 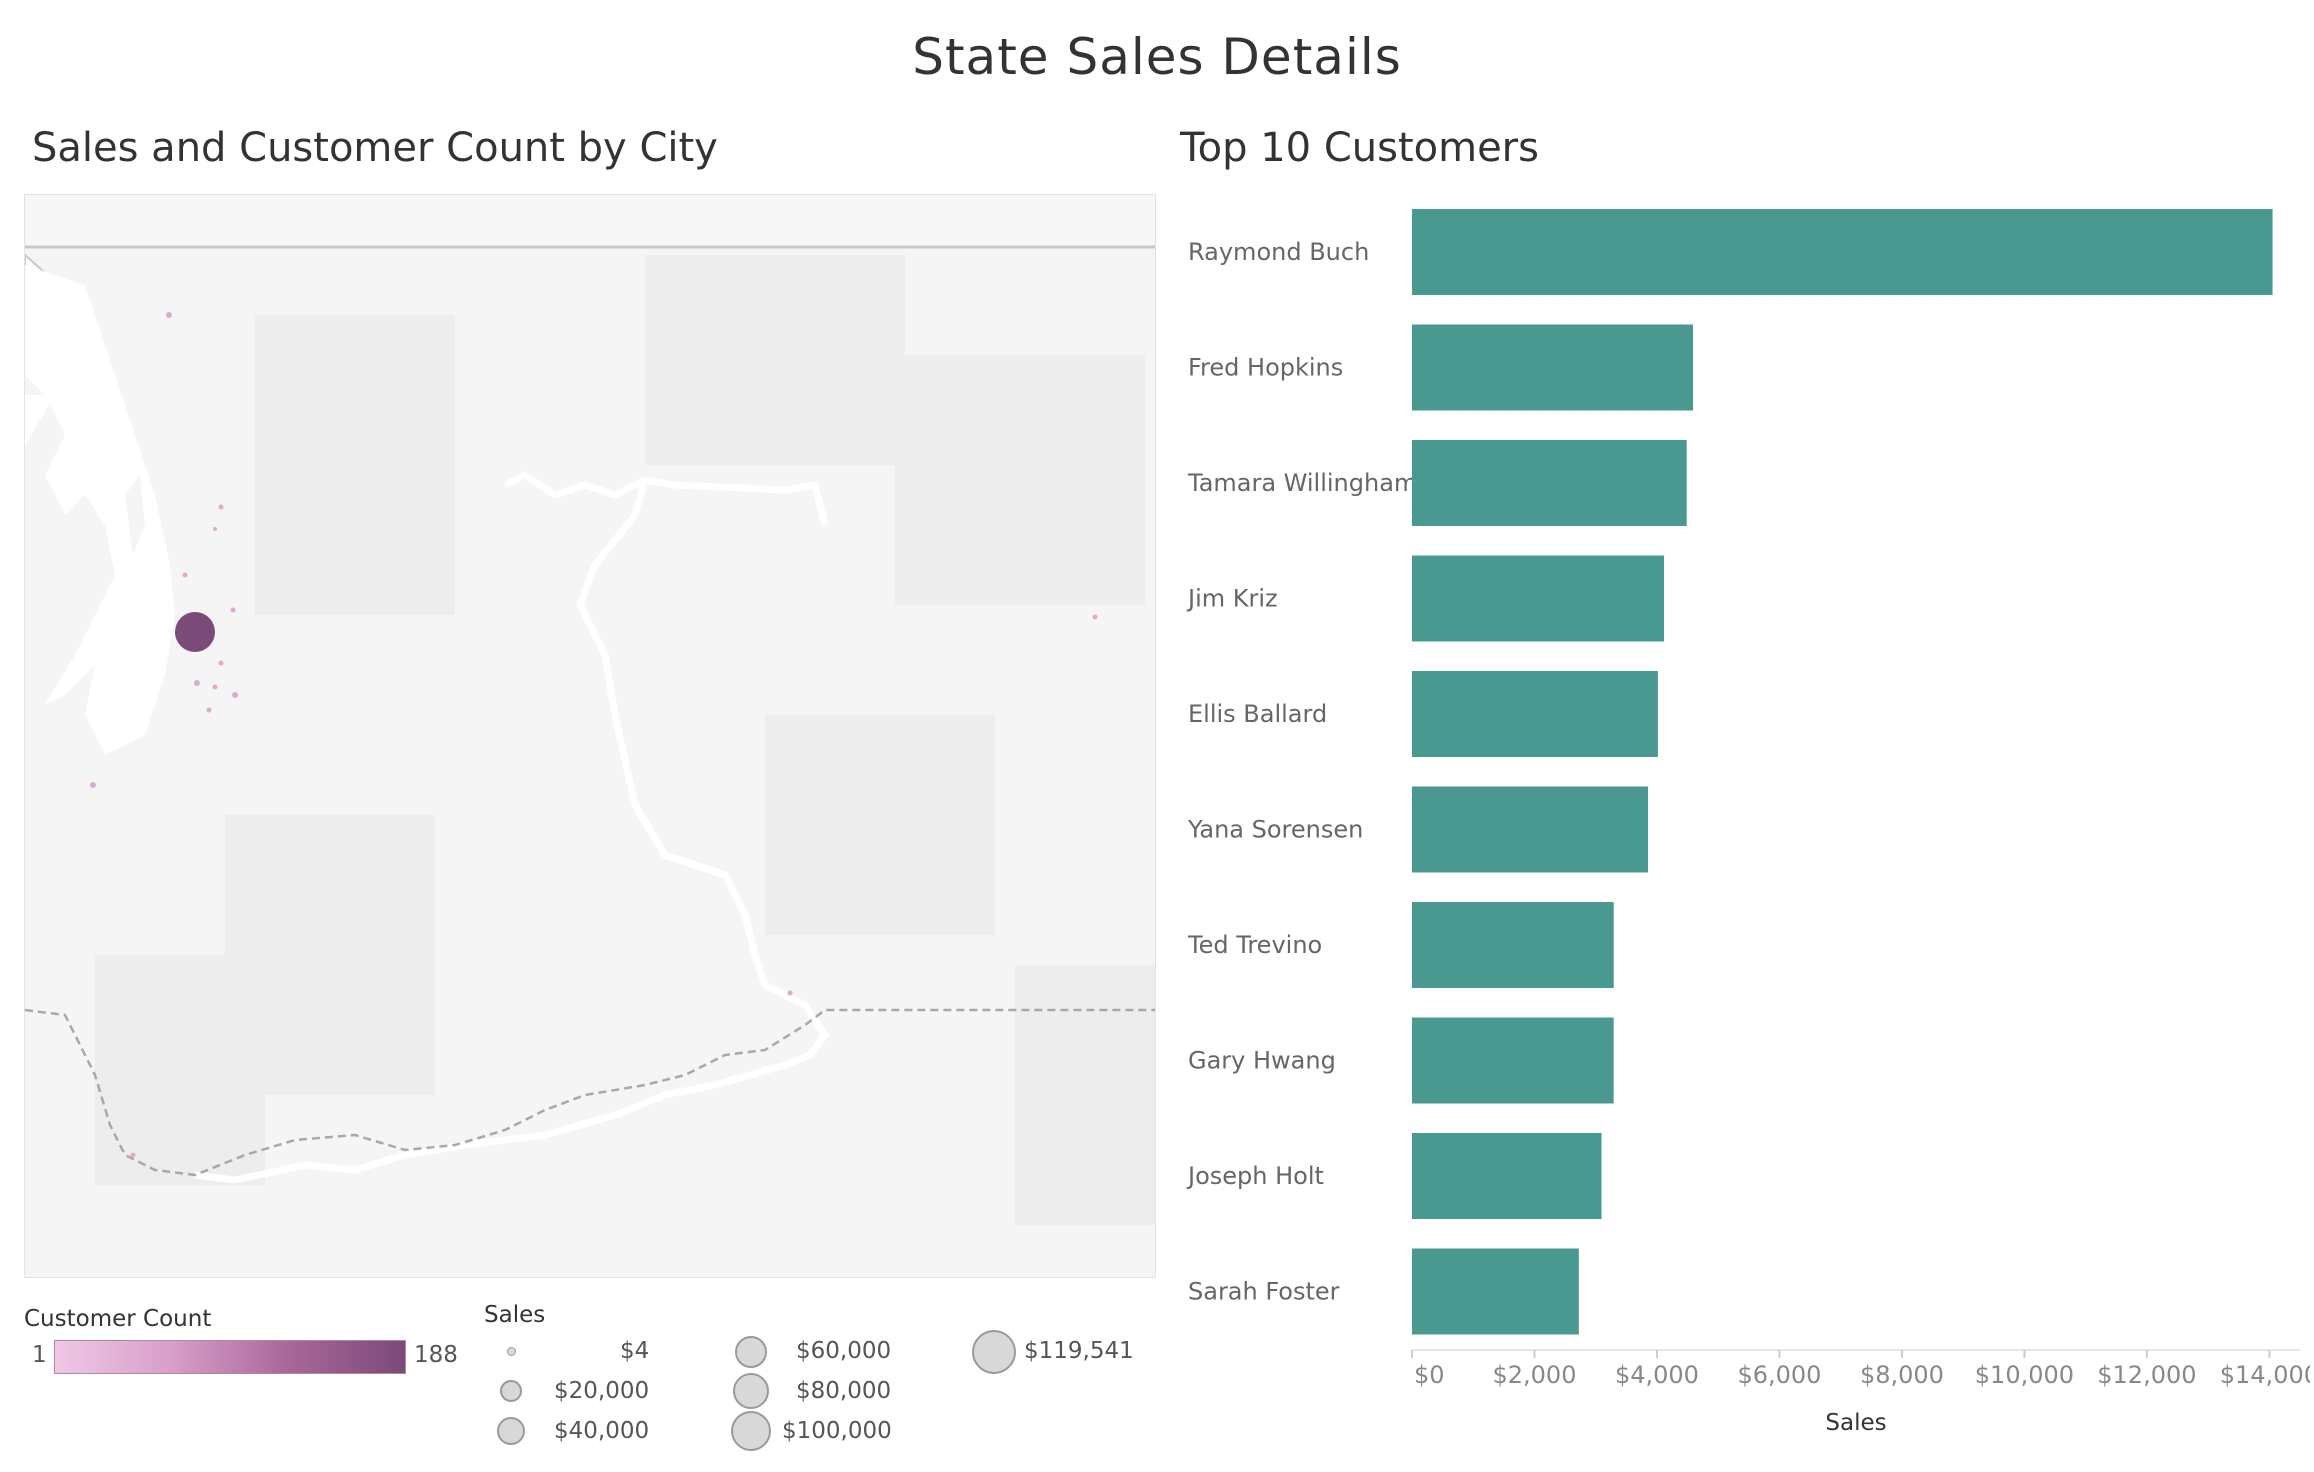 What do you see at coordinates (1079, 1351) in the screenshot?
I see `sales-legend-label: $119,541` at bounding box center [1079, 1351].